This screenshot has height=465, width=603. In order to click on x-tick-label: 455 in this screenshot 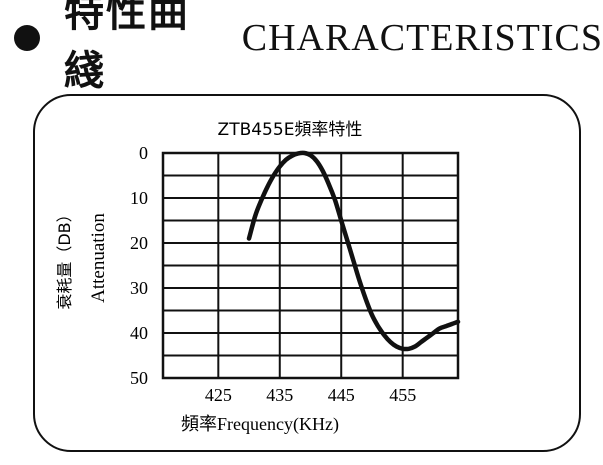, I will do `click(402, 395)`.